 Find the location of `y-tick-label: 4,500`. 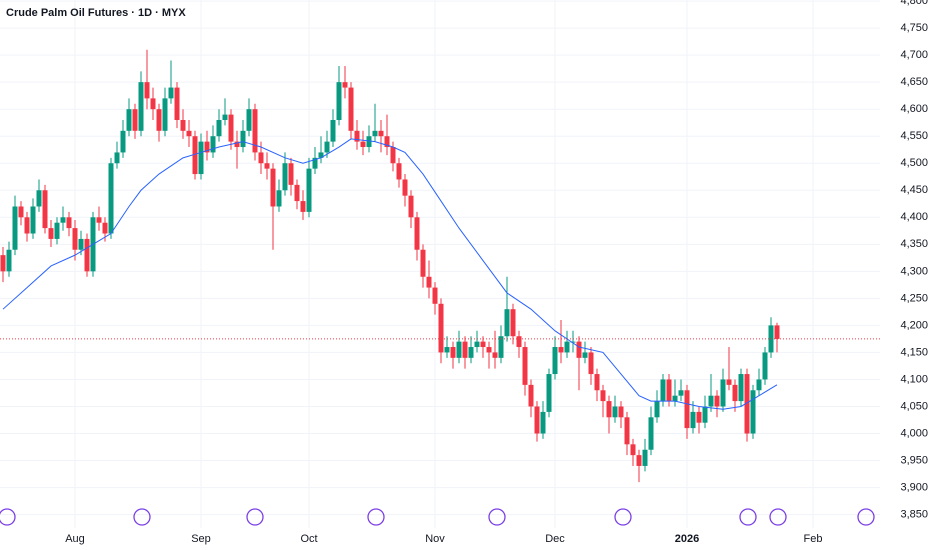

y-tick-label: 4,500 is located at coordinates (914, 163).